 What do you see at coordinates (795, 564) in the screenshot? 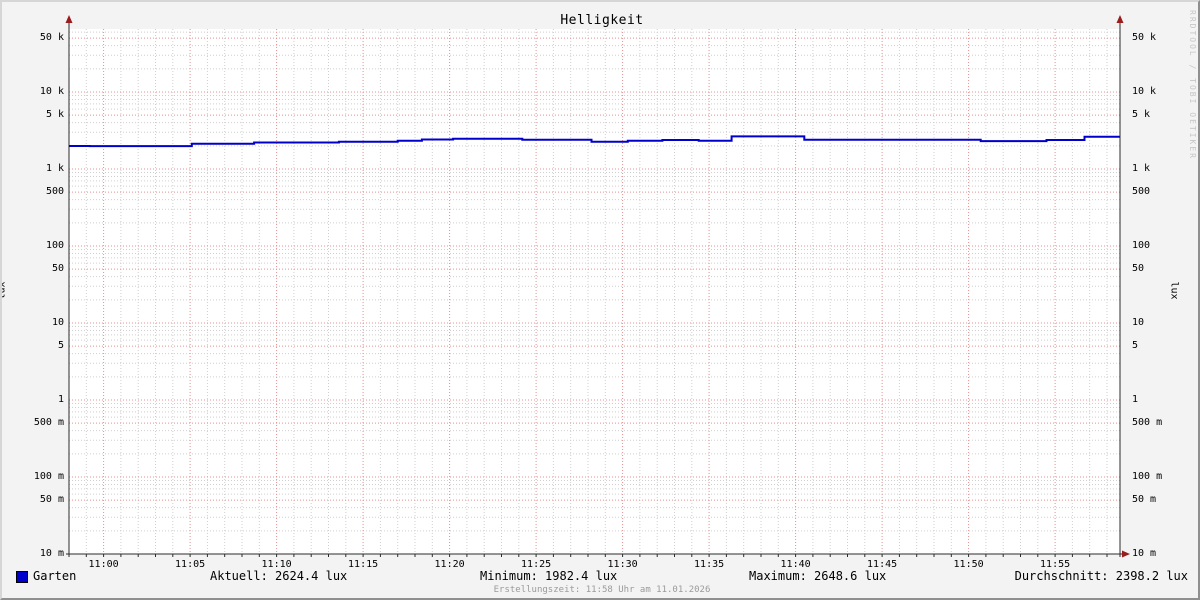
I see `x-tick-label: 11:40` at bounding box center [795, 564].